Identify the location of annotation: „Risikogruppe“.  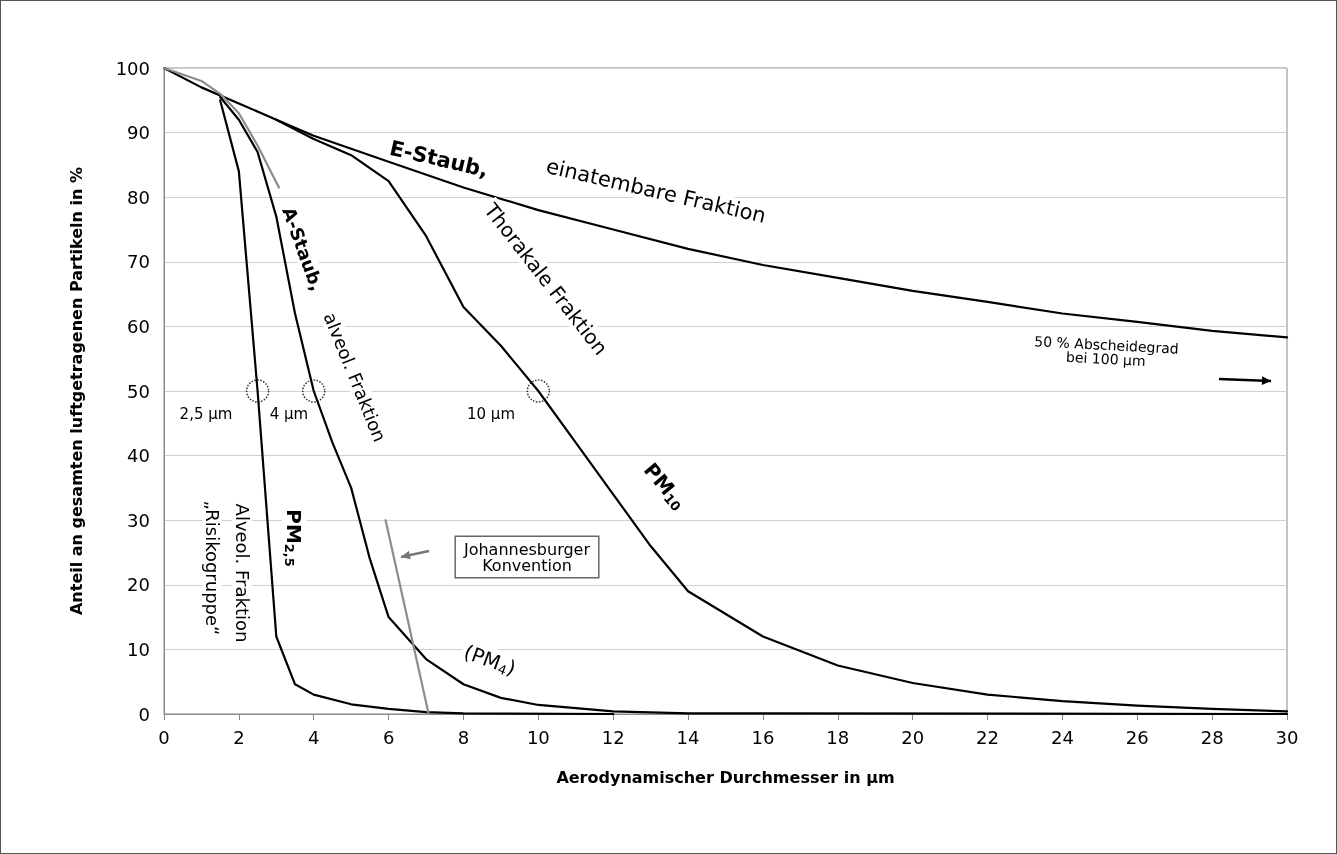
(212, 568).